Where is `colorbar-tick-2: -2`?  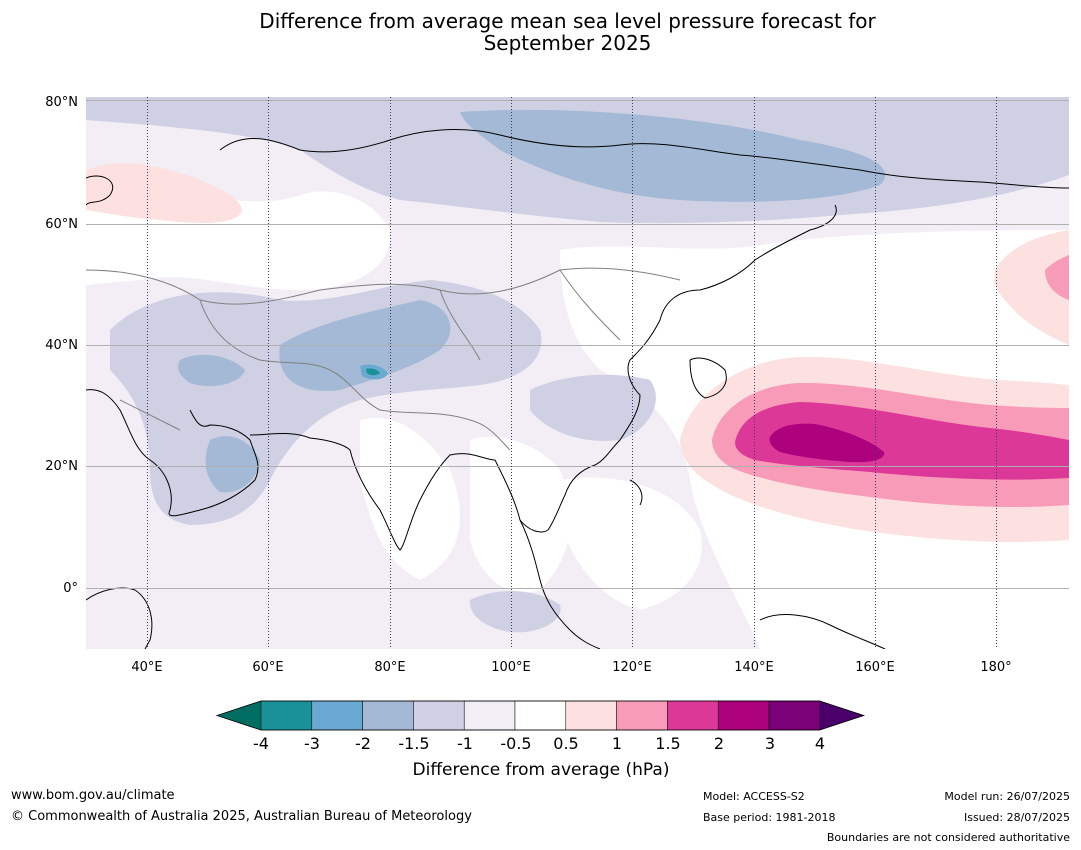
colorbar-tick-2: -2 is located at coordinates (363, 743).